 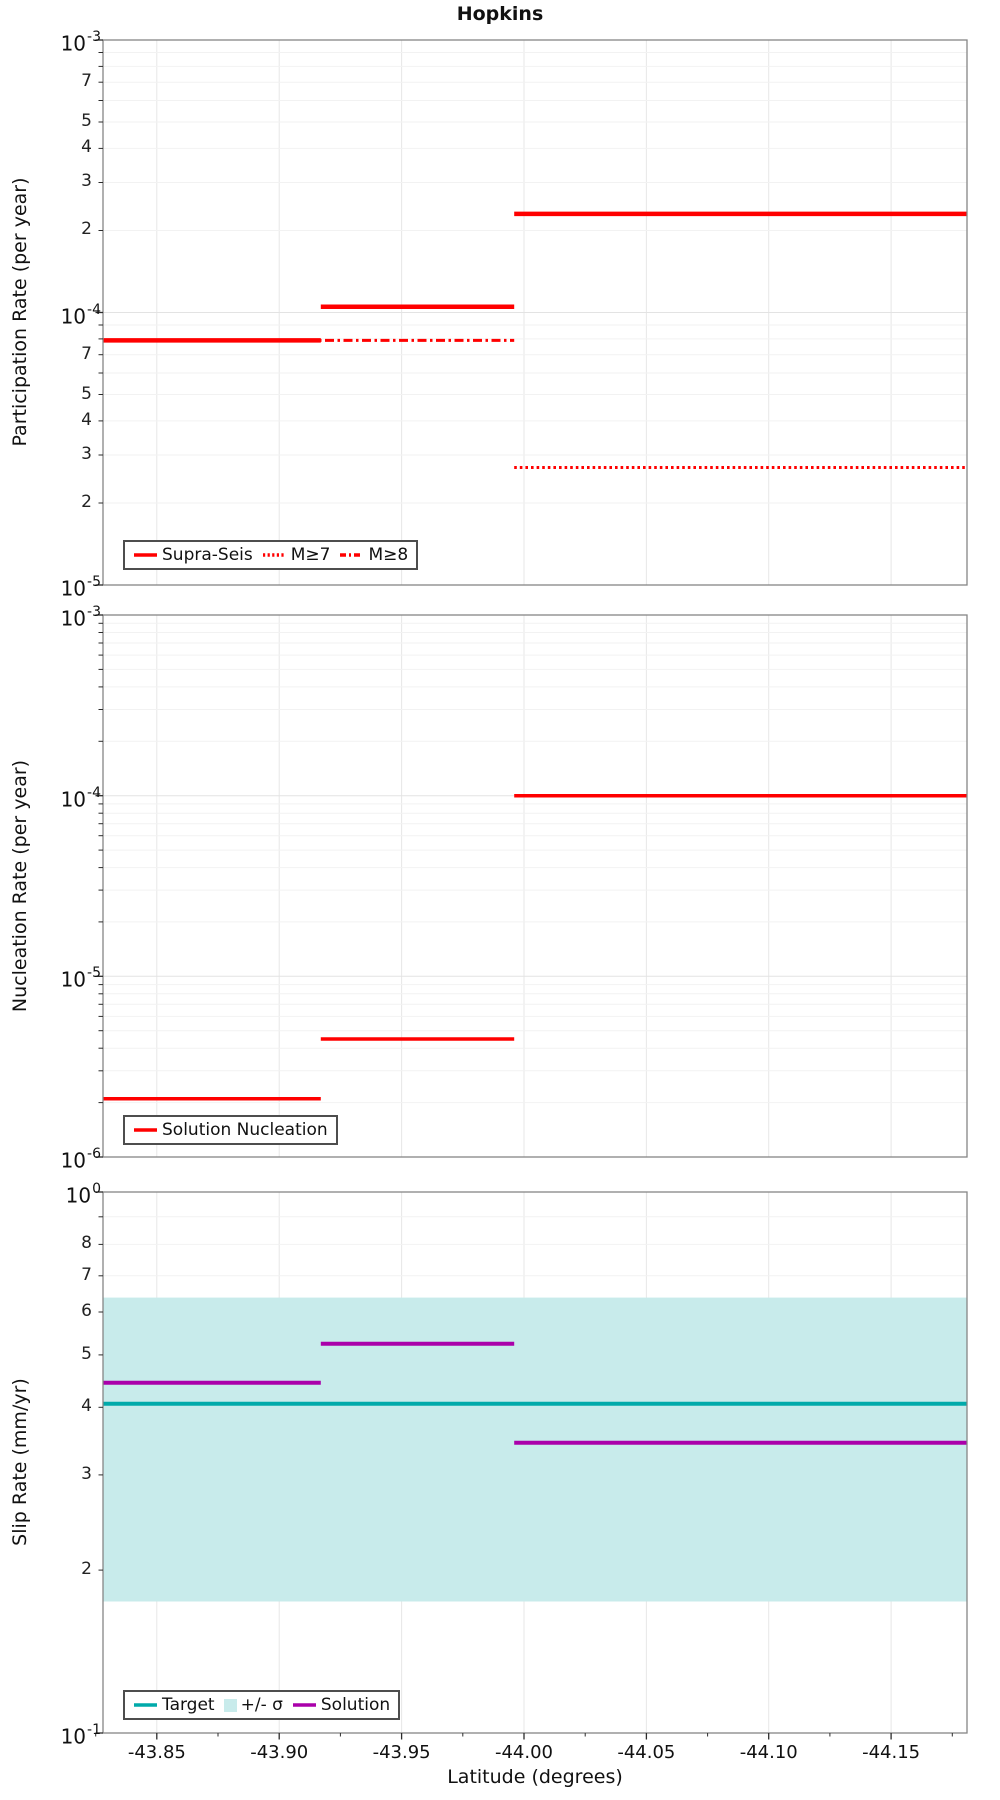 I want to click on legend-nucleation: Solution Nucleation, so click(x=230, y=1130).